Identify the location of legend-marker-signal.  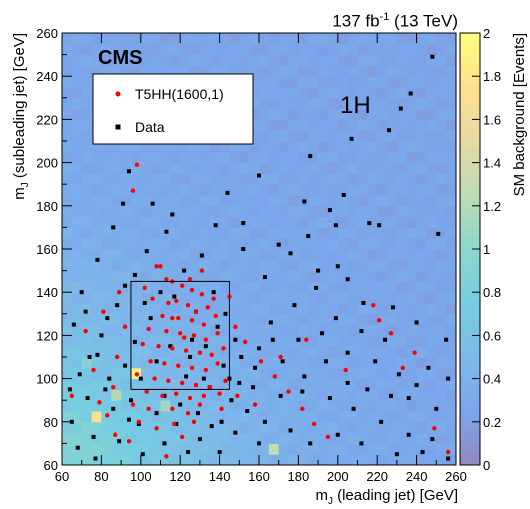
(118, 94).